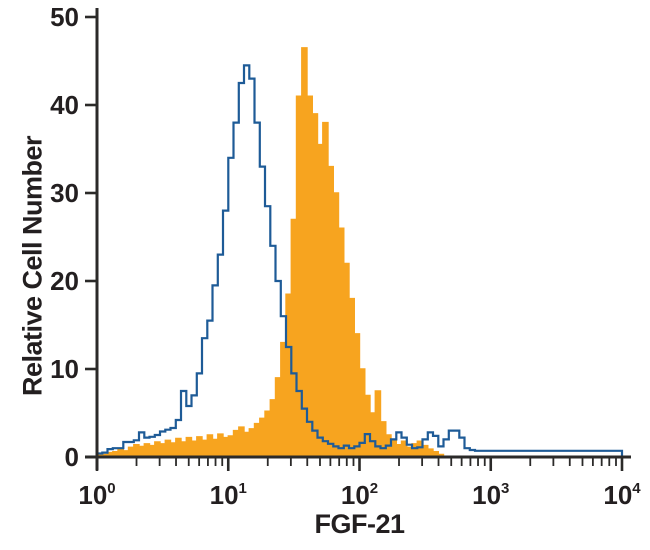  Describe the element at coordinates (64, 193) in the screenshot. I see `y-tick-label: 30` at that location.